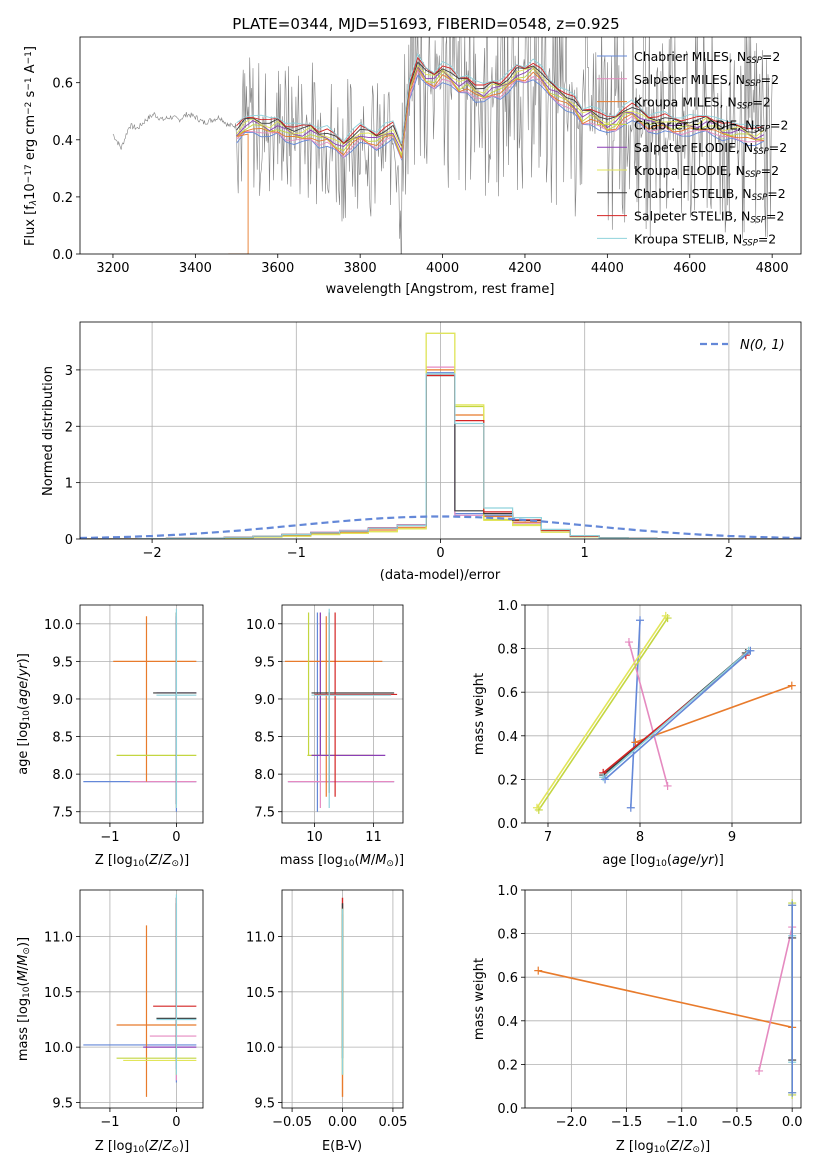 This screenshot has width=819, height=1170. What do you see at coordinates (548, 837) in the screenshot?
I see `x-tick-label: 7` at bounding box center [548, 837].